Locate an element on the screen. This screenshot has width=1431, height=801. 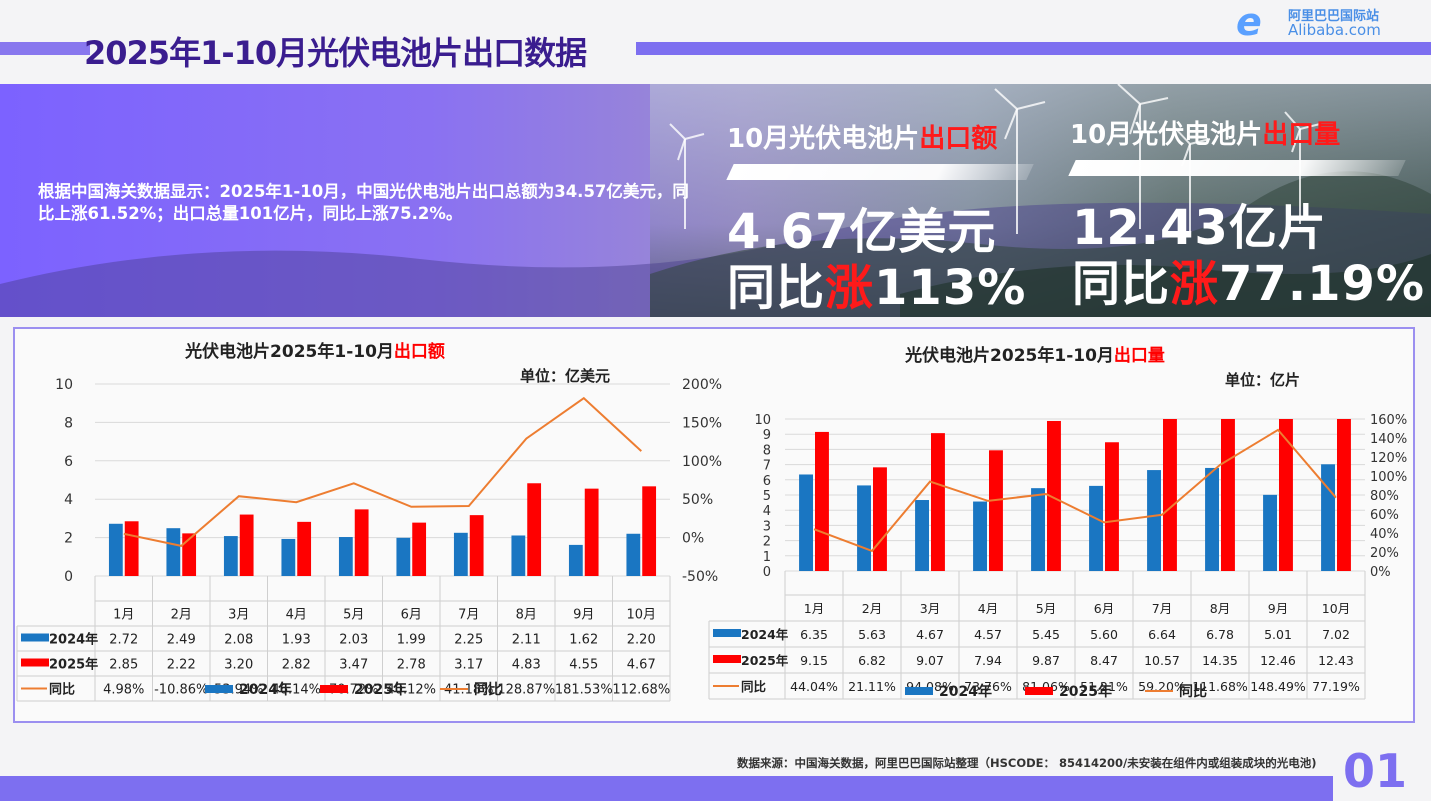
chart2-y2-tick-label: 80% is located at coordinates (1384, 496).